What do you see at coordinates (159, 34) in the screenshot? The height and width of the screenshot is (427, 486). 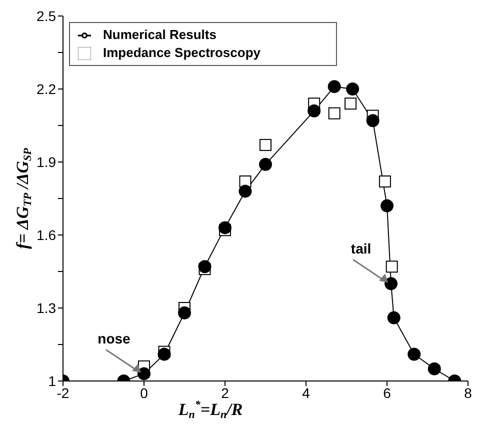 I see `legend-label: Numerical Results` at bounding box center [159, 34].